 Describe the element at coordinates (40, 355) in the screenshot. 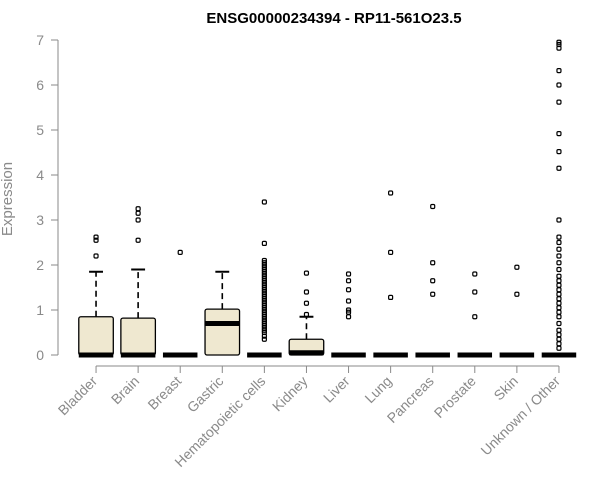

I see `y-tick-label: 0` at that location.